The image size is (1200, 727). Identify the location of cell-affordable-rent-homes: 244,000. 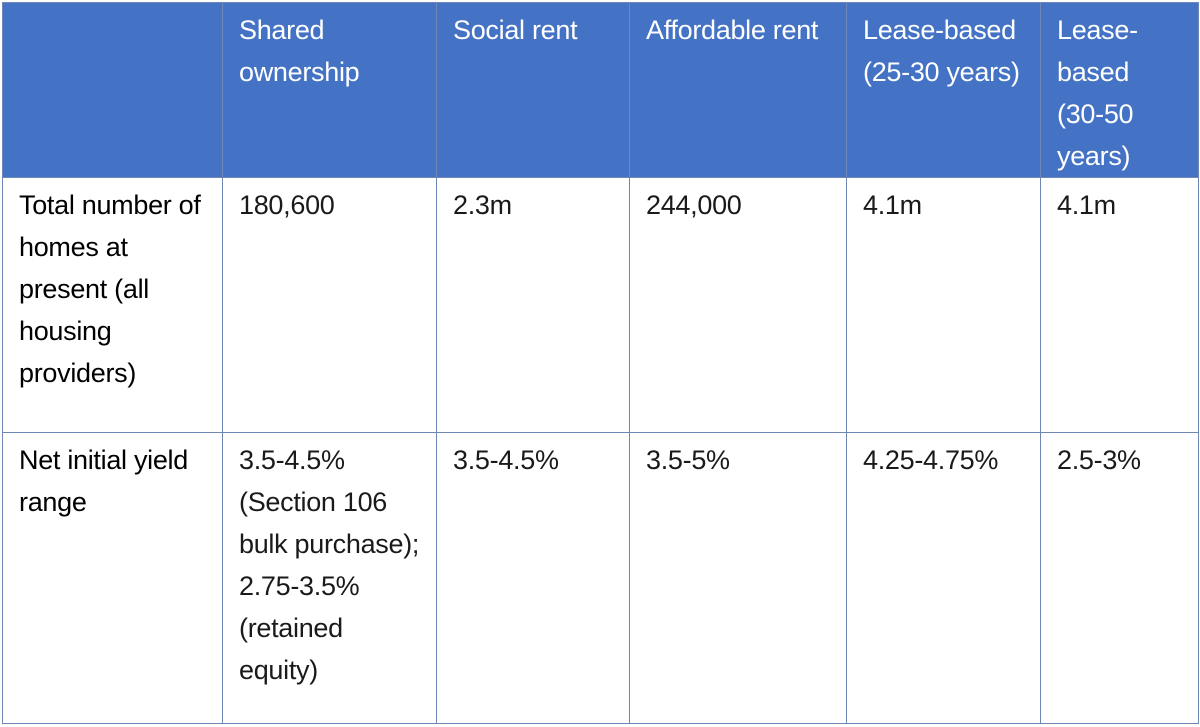
(738, 305).